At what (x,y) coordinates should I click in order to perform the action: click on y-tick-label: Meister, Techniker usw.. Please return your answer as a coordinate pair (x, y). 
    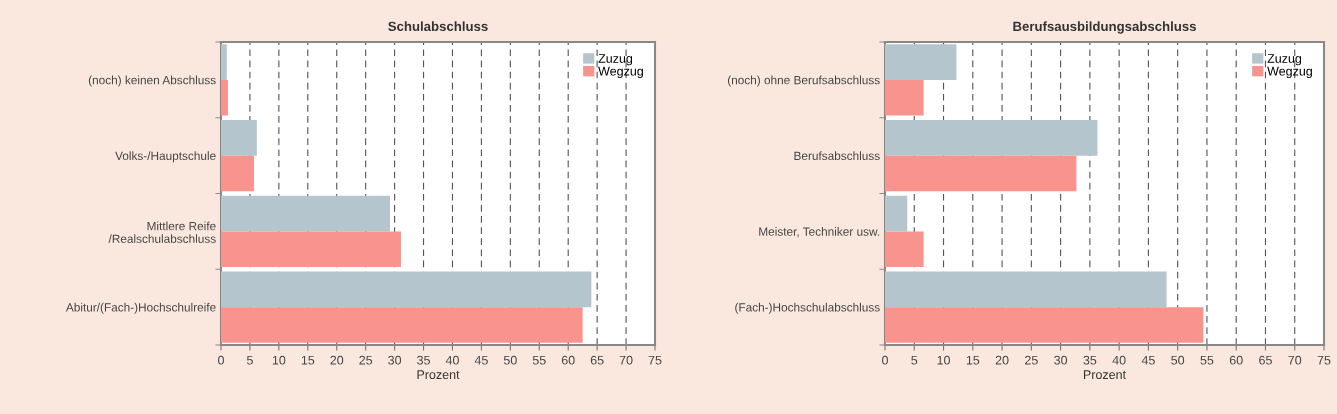
    Looking at the image, I should click on (819, 232).